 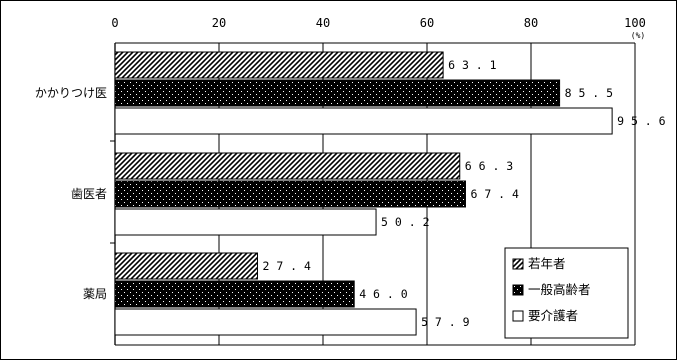 What do you see at coordinates (219, 23) in the screenshot?
I see `x-tick-label: 20` at bounding box center [219, 23].